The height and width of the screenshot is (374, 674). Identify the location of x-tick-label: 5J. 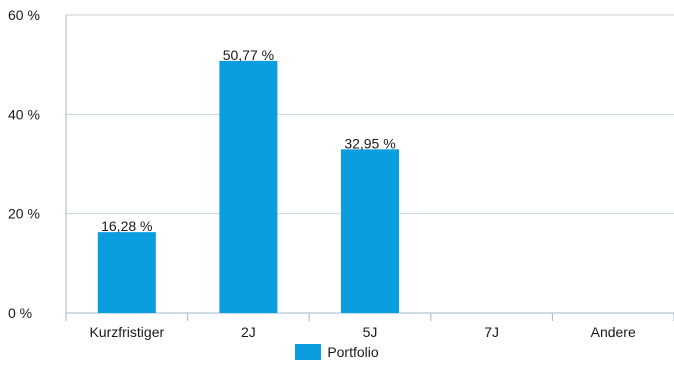
(370, 332).